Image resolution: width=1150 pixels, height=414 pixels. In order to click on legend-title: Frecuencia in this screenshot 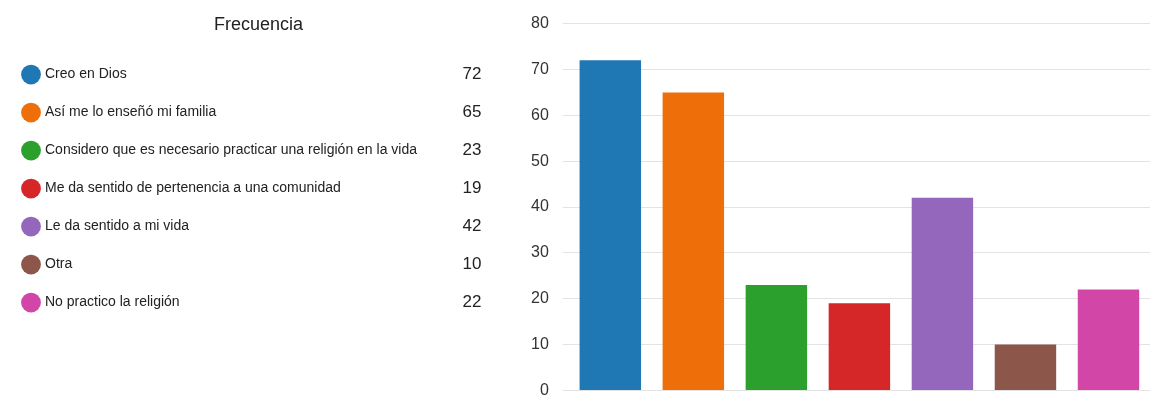, I will do `click(259, 23)`.